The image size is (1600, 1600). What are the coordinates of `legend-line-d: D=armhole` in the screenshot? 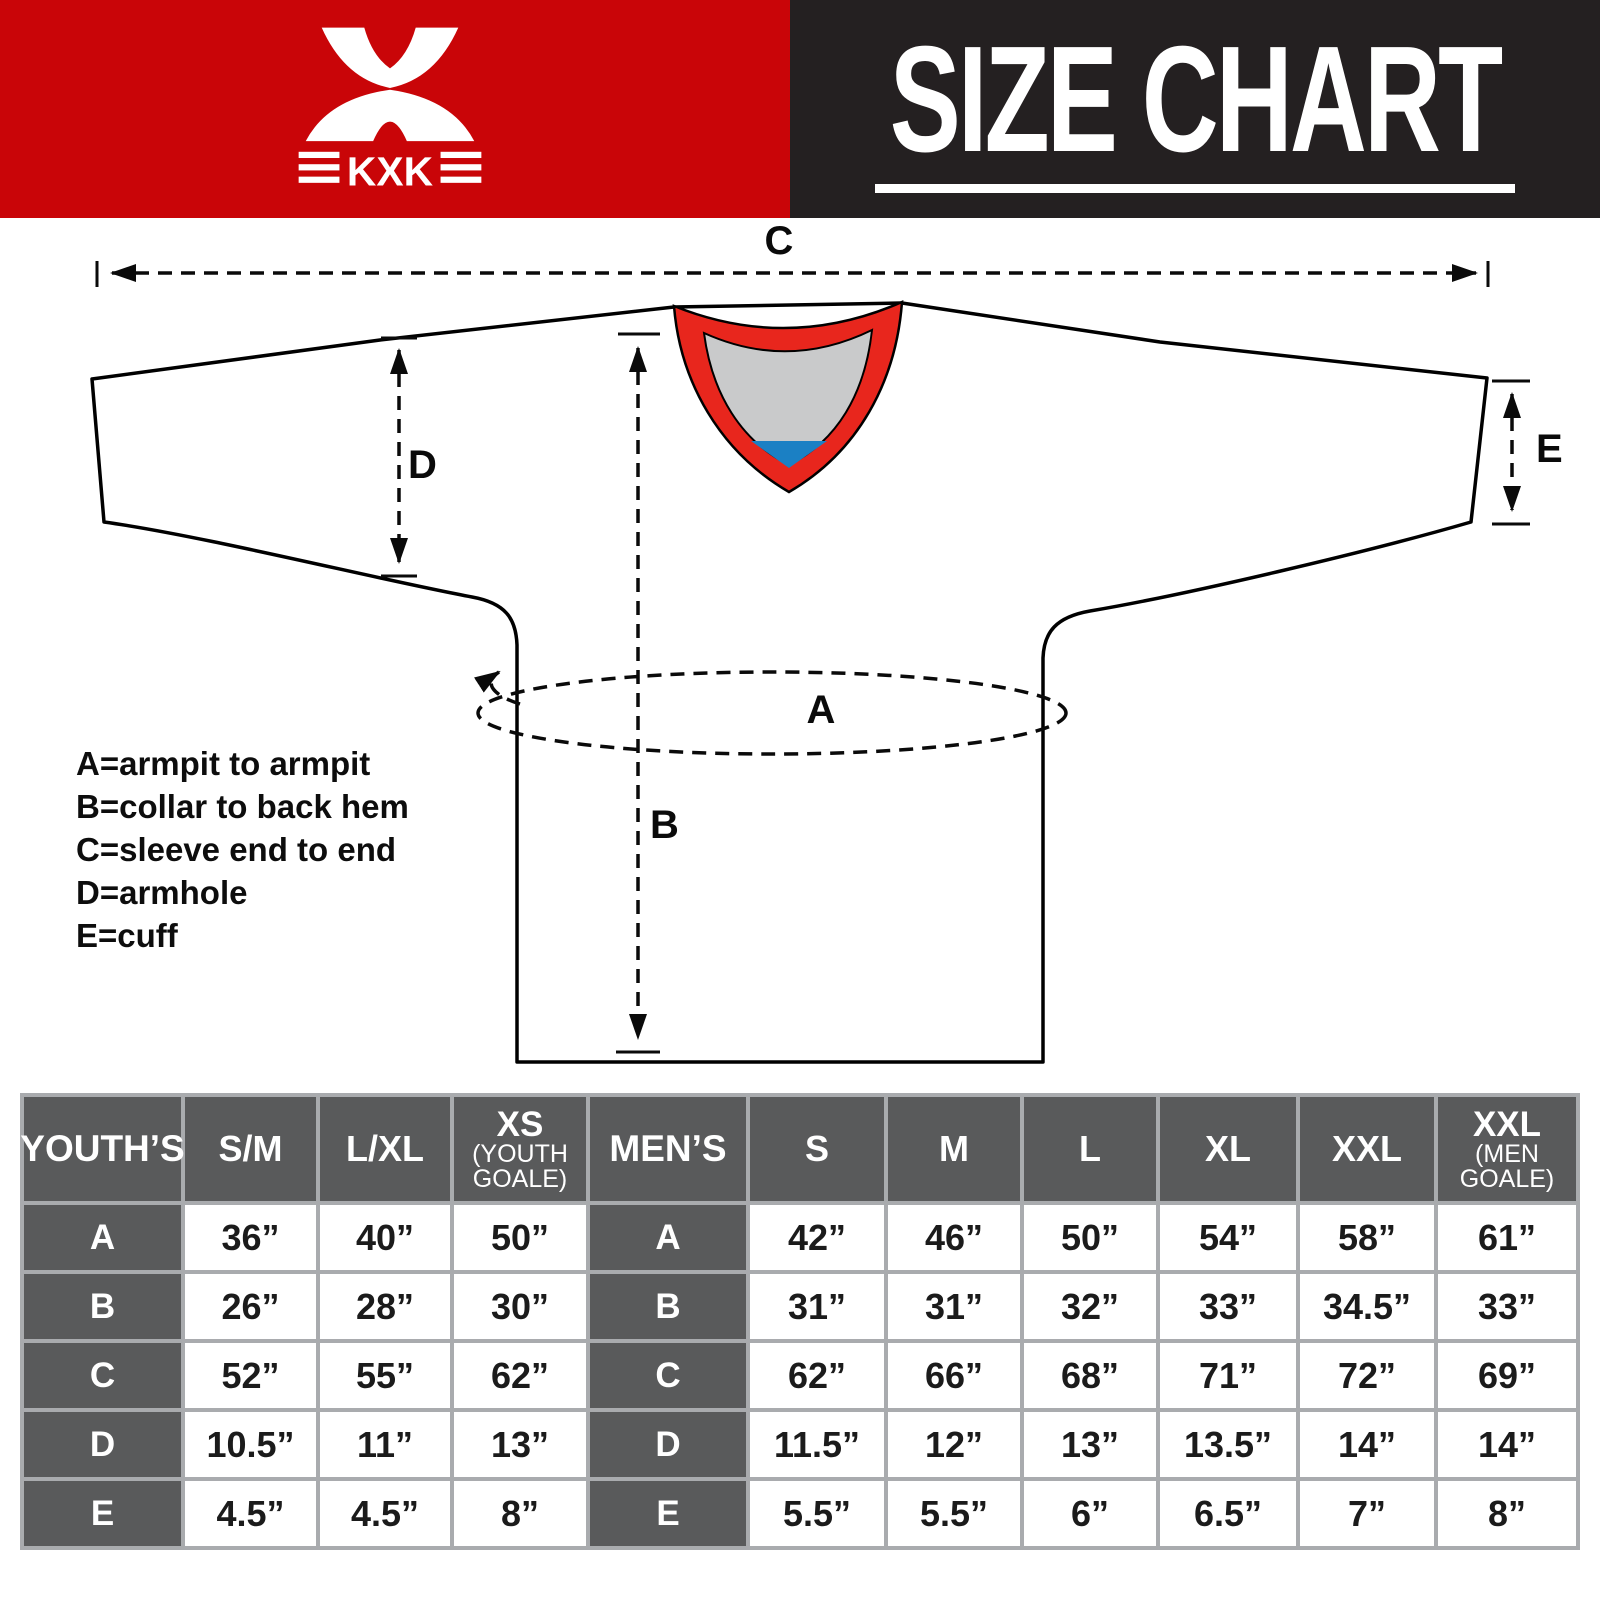 It's located at (161, 892).